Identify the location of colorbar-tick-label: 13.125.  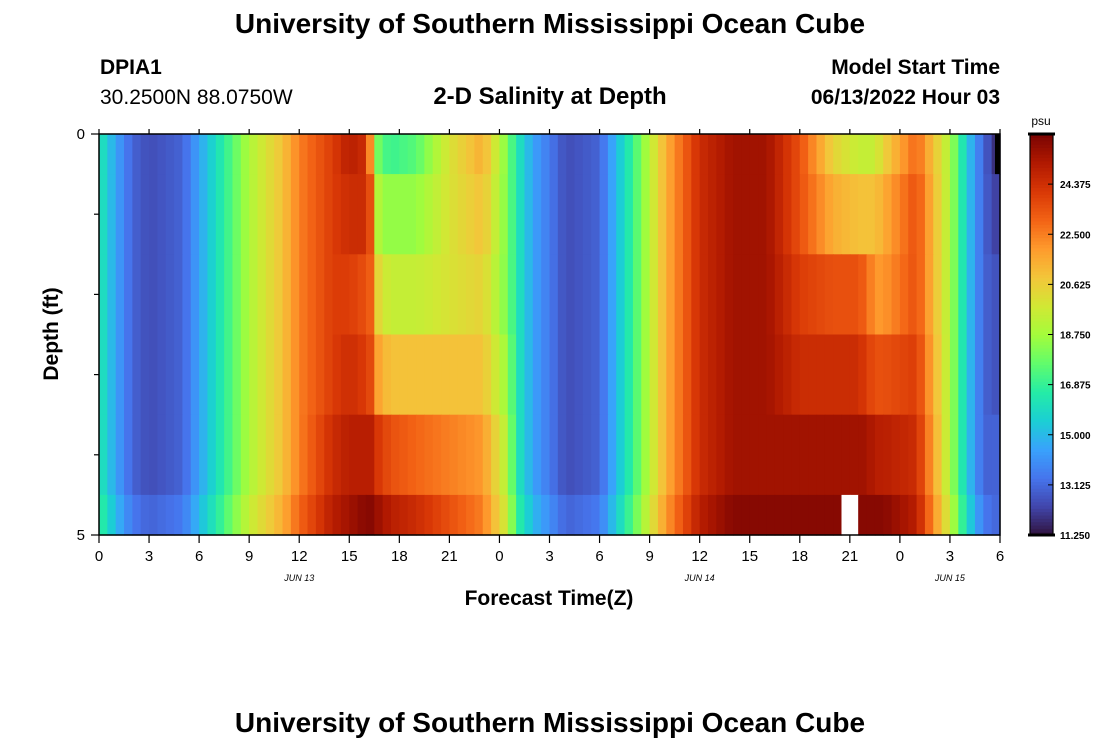
(1075, 486).